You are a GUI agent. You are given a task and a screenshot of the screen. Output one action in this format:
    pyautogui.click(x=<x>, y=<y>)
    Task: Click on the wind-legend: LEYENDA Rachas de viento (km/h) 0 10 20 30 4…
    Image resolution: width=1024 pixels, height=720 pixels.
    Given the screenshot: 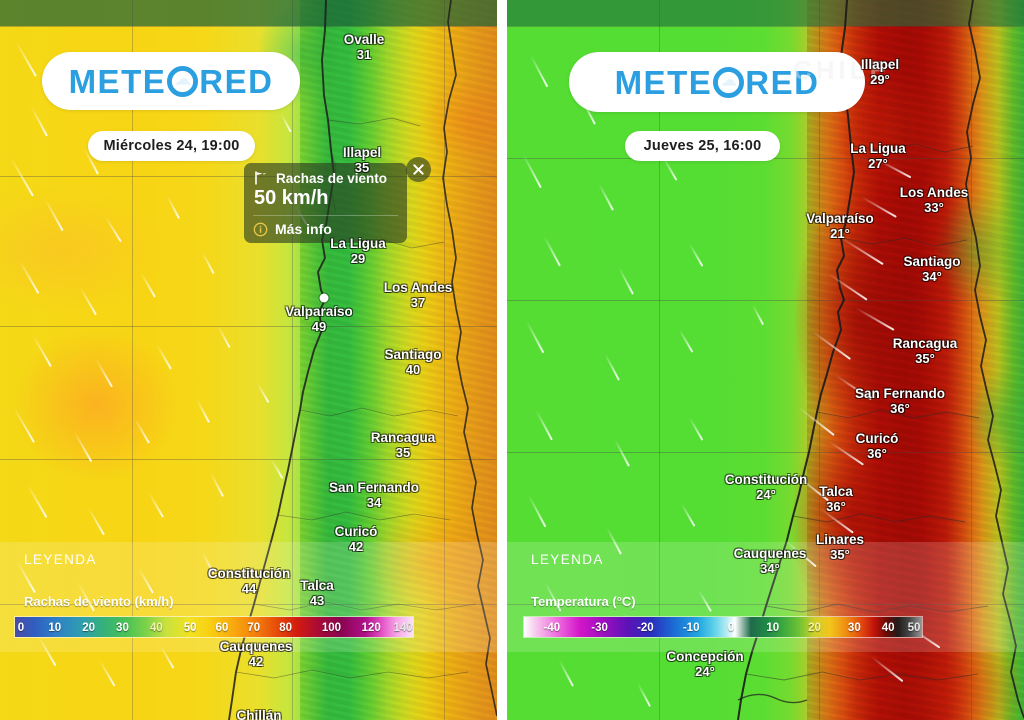 What is the action you would take?
    pyautogui.click(x=248, y=597)
    